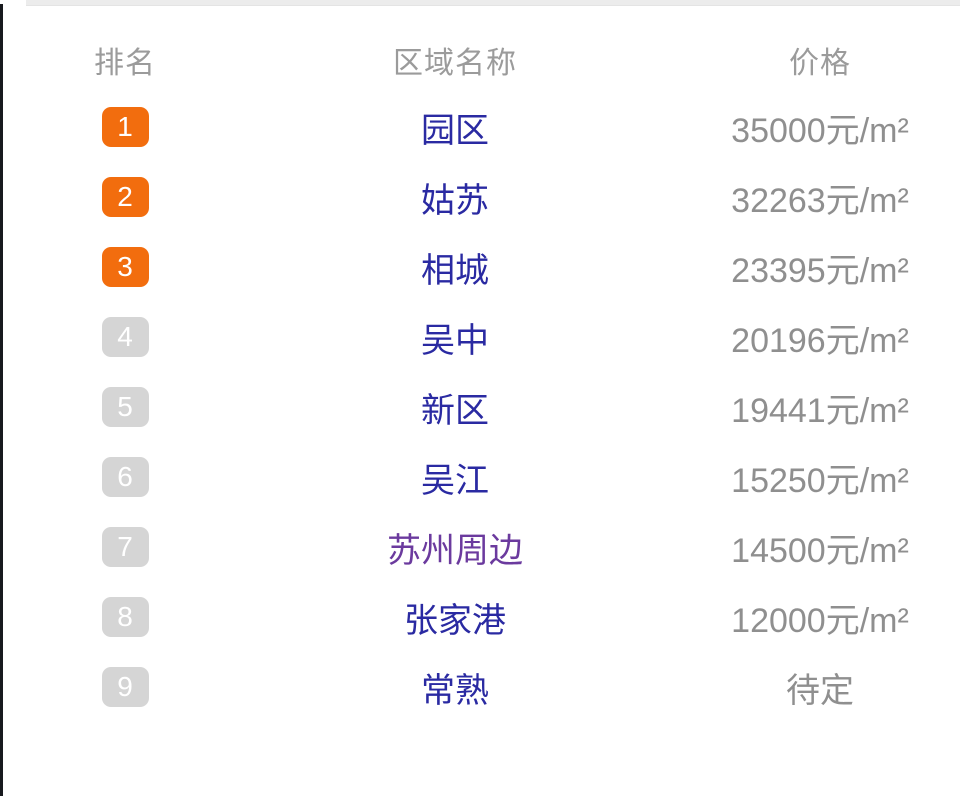 This screenshot has height=796, width=960. I want to click on price-cell: 待定, so click(820, 687).